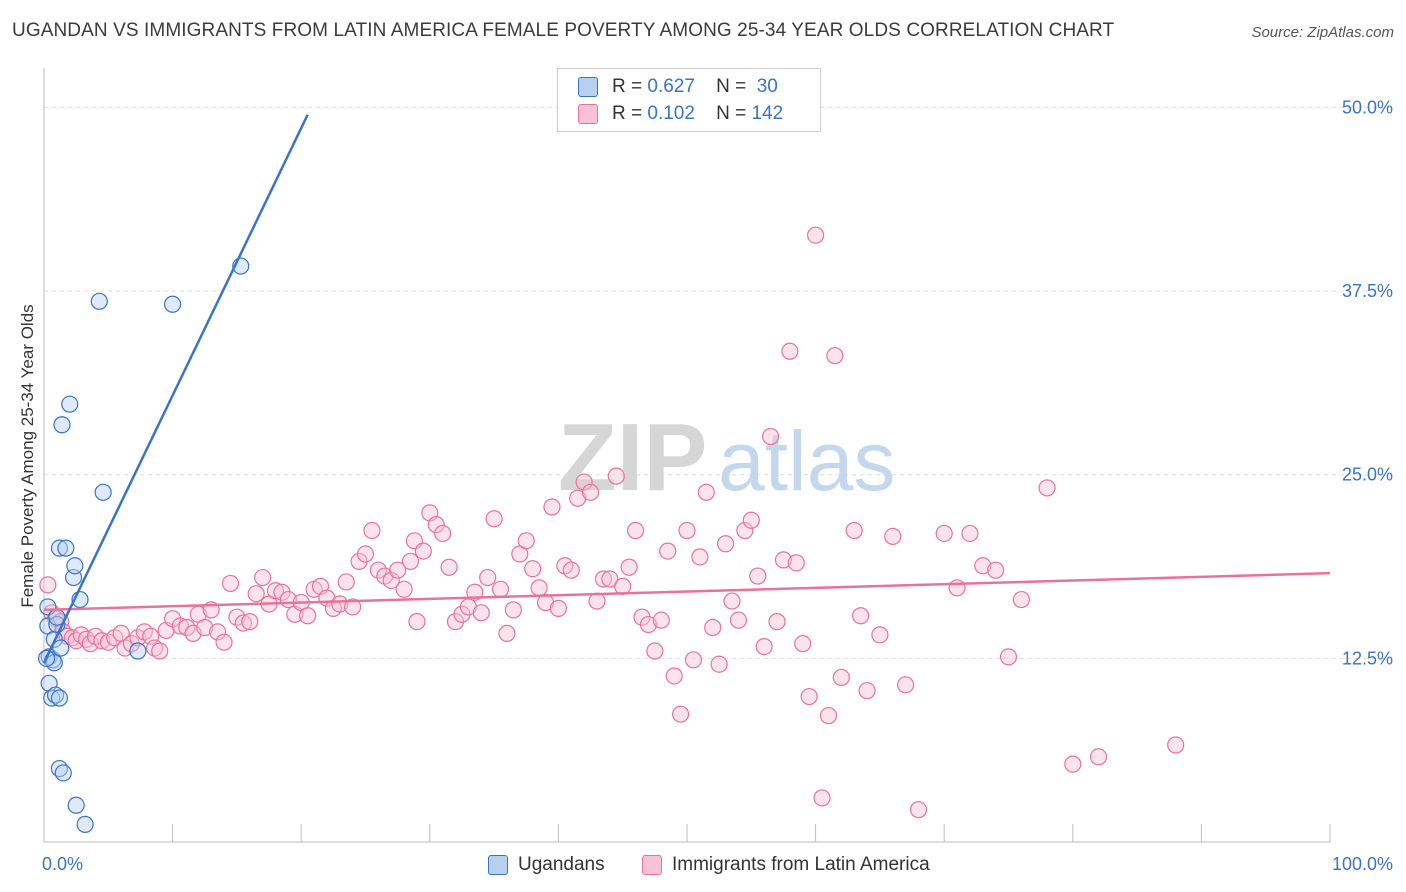  Describe the element at coordinates (588, 114) in the screenshot. I see `latin-america-swatch` at that location.